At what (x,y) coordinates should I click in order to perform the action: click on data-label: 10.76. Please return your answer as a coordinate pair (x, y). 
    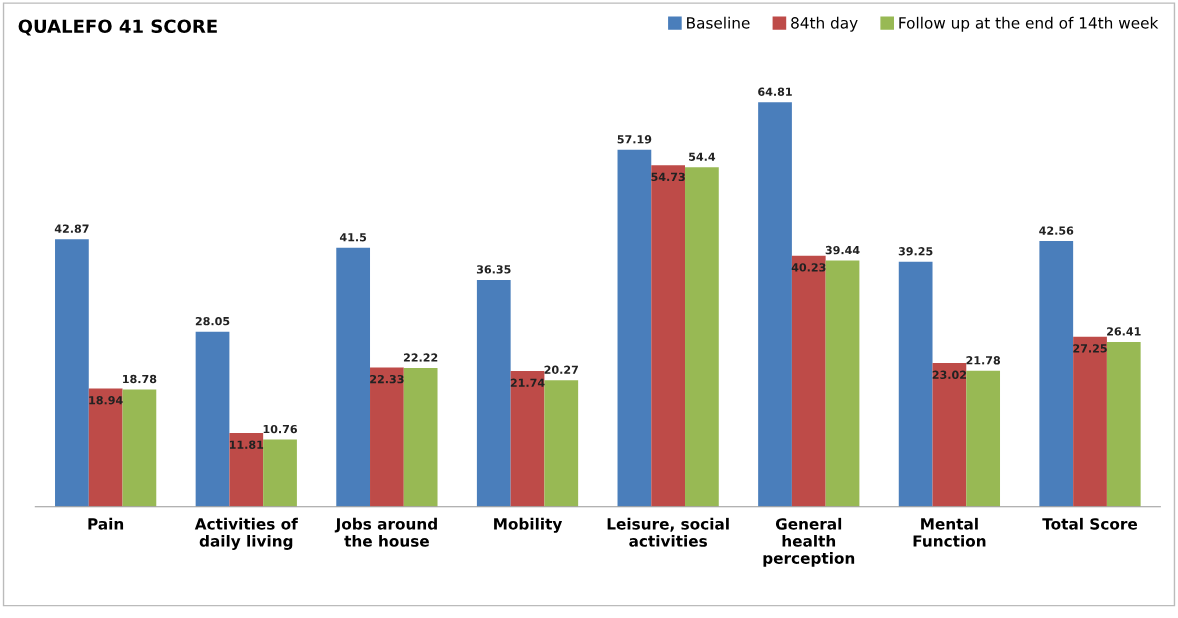
    Looking at the image, I should click on (280, 429).